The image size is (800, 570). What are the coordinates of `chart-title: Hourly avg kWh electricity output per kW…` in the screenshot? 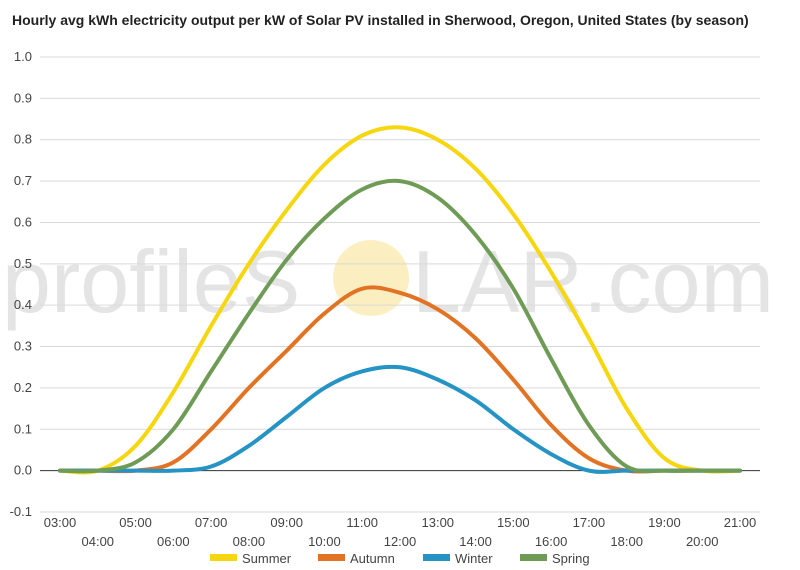 It's located at (380, 20).